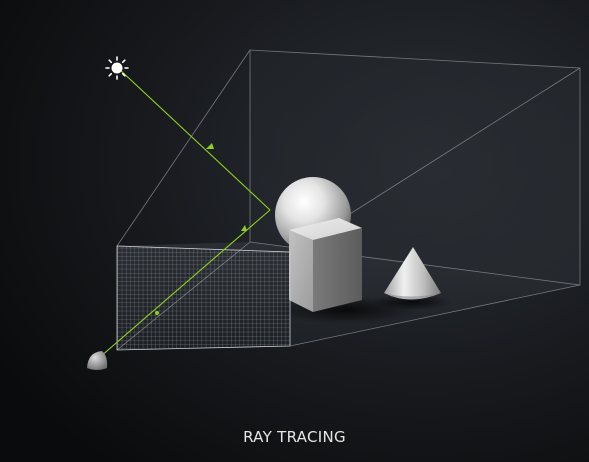 This screenshot has height=462, width=589. What do you see at coordinates (412, 302) in the screenshot?
I see `cone-shadow` at bounding box center [412, 302].